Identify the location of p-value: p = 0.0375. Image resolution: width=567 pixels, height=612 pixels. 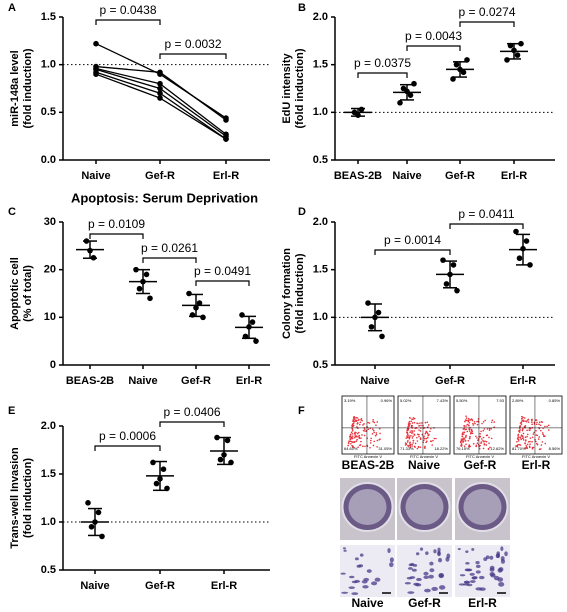
(382, 63).